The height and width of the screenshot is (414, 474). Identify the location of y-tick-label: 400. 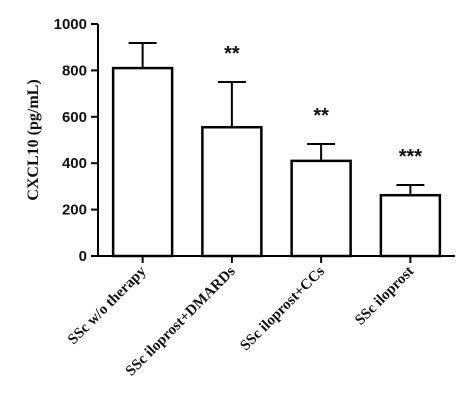
(74, 163).